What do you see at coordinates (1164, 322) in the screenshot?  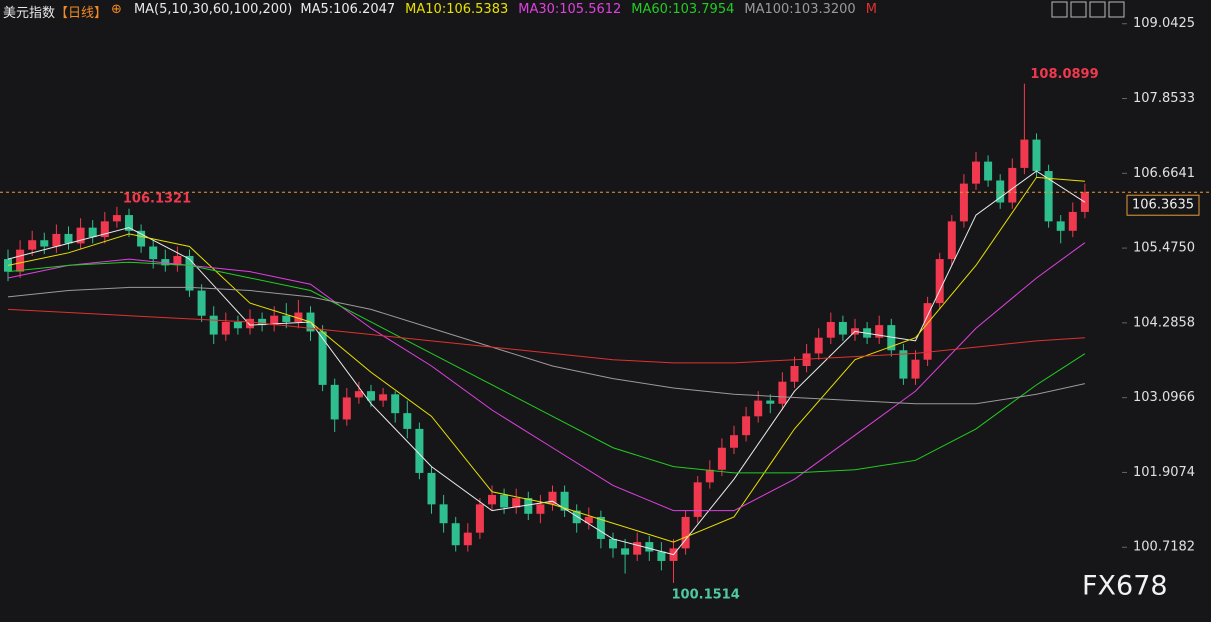 I see `y-tick-label: 104.2858` at bounding box center [1164, 322].